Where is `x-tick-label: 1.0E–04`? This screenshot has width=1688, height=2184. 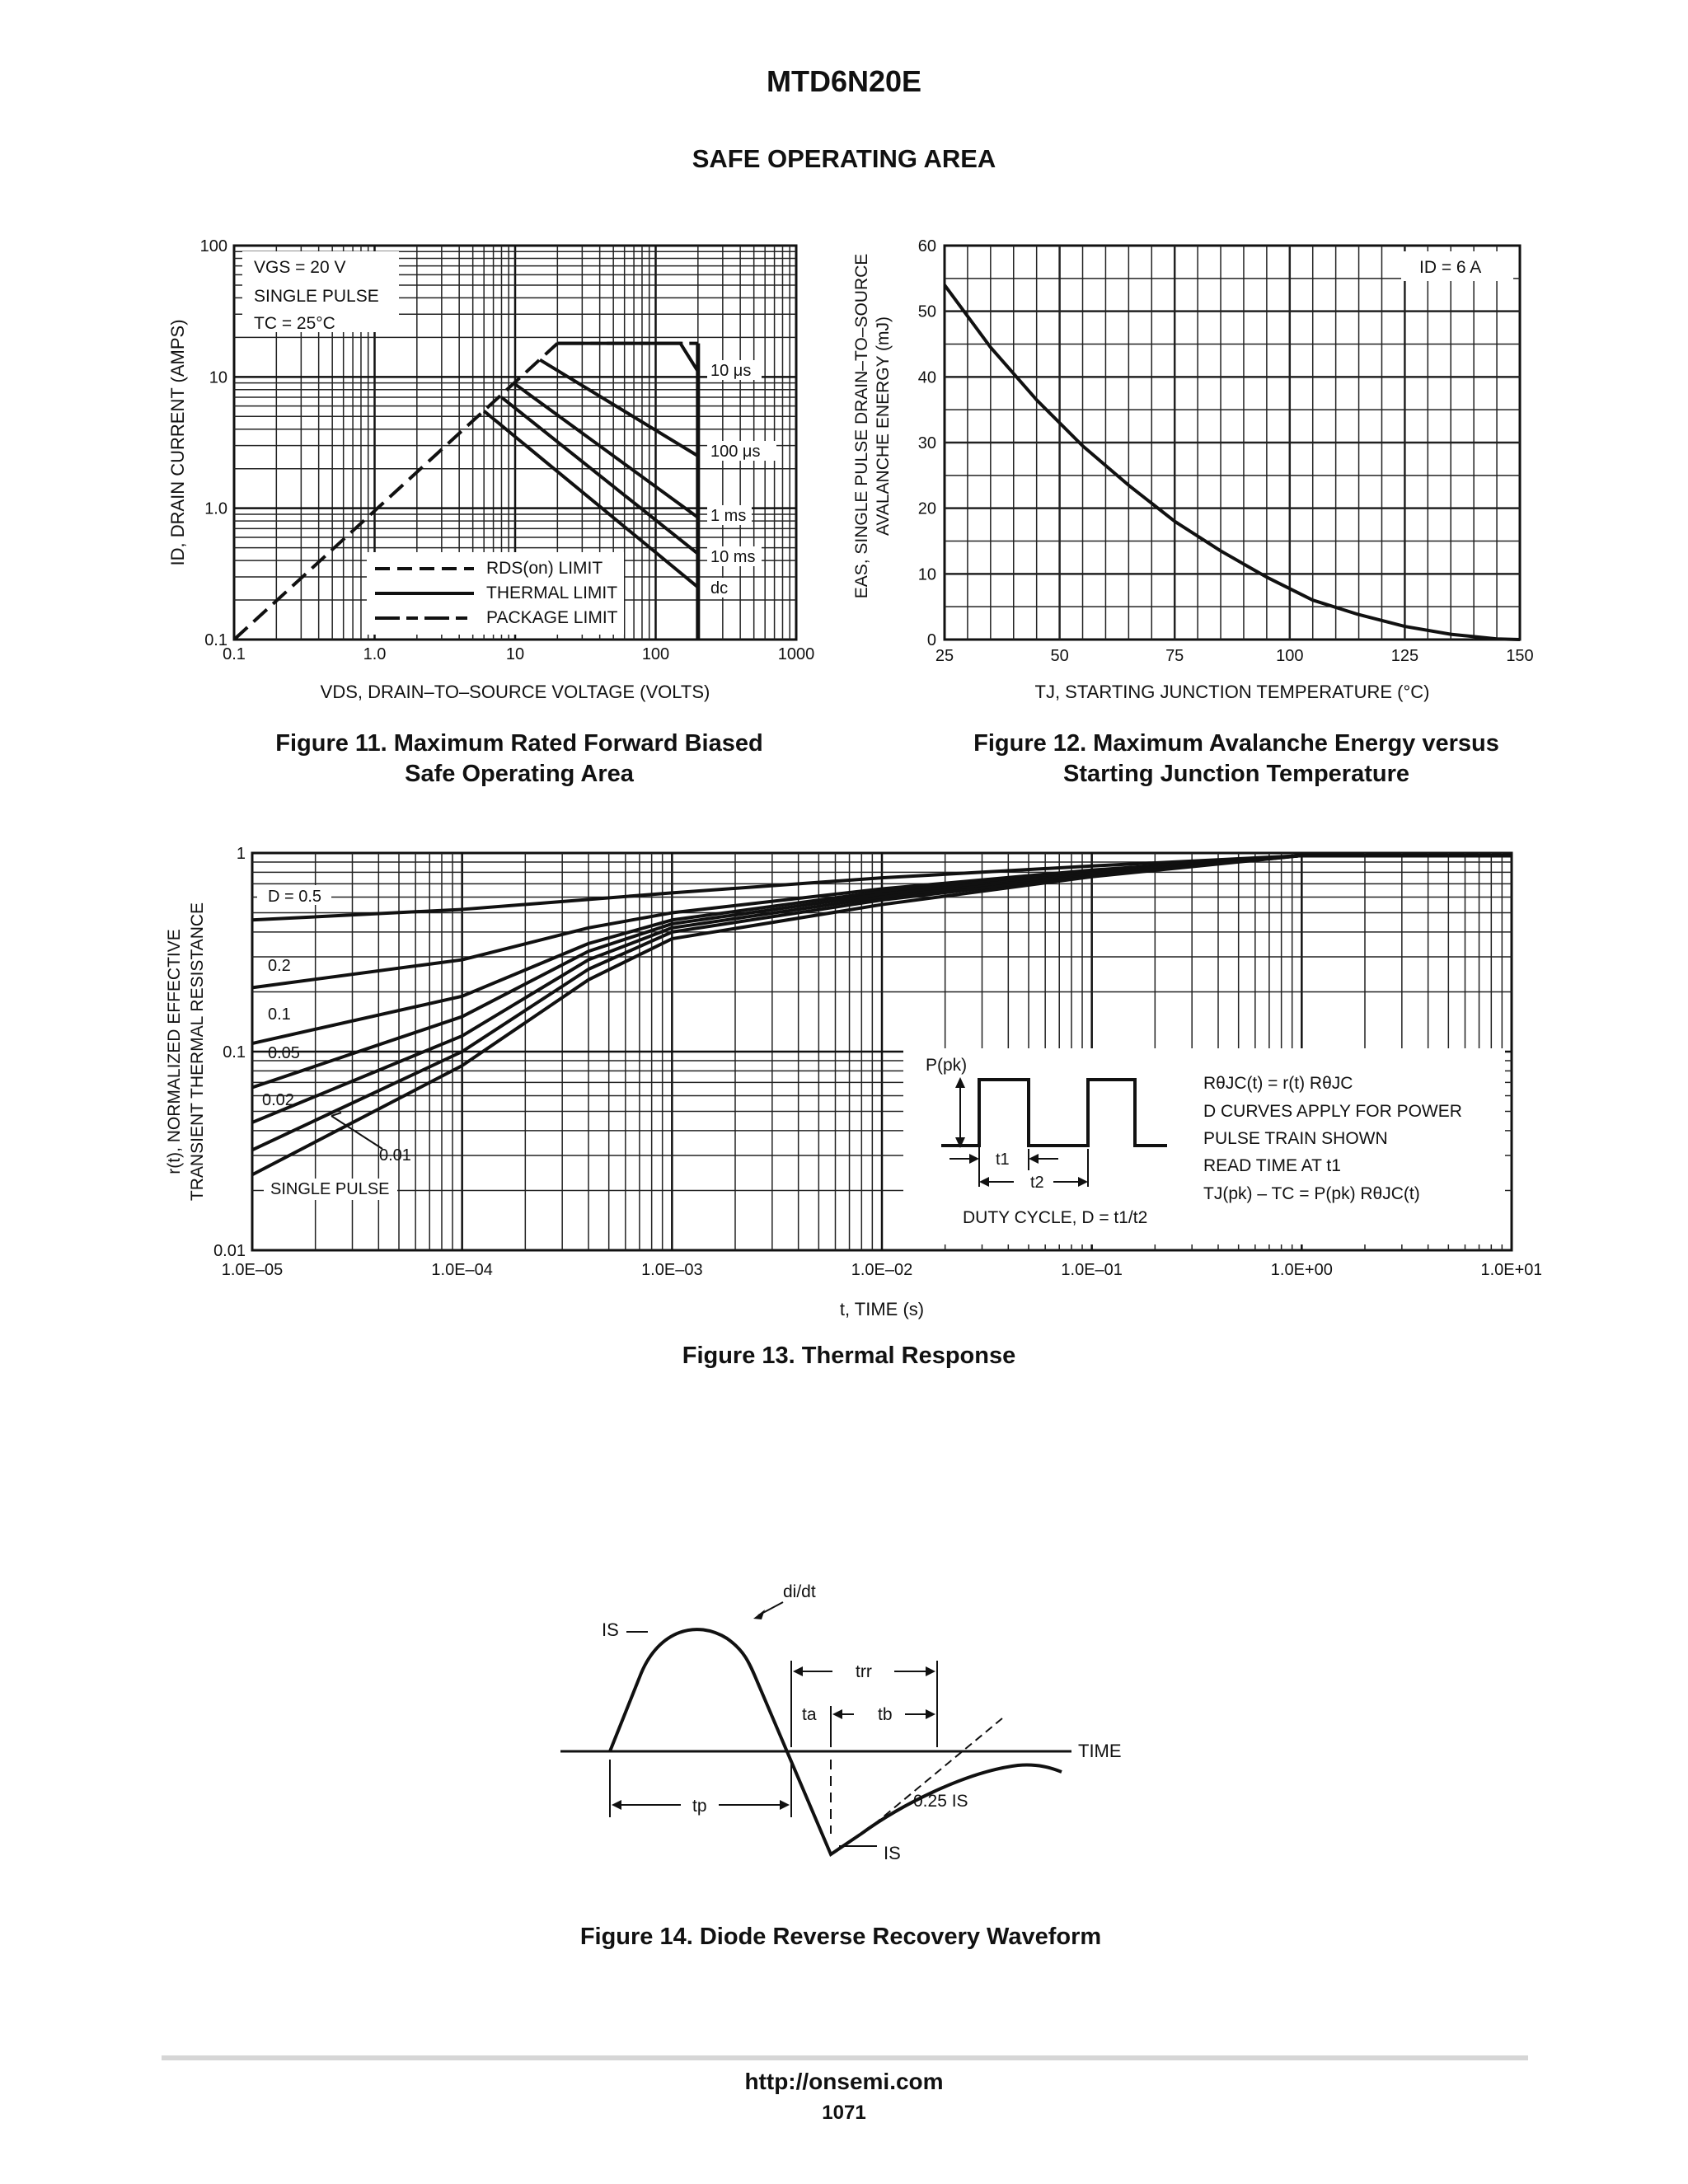
x-tick-label: 1.0E–04 is located at coordinates (462, 1270).